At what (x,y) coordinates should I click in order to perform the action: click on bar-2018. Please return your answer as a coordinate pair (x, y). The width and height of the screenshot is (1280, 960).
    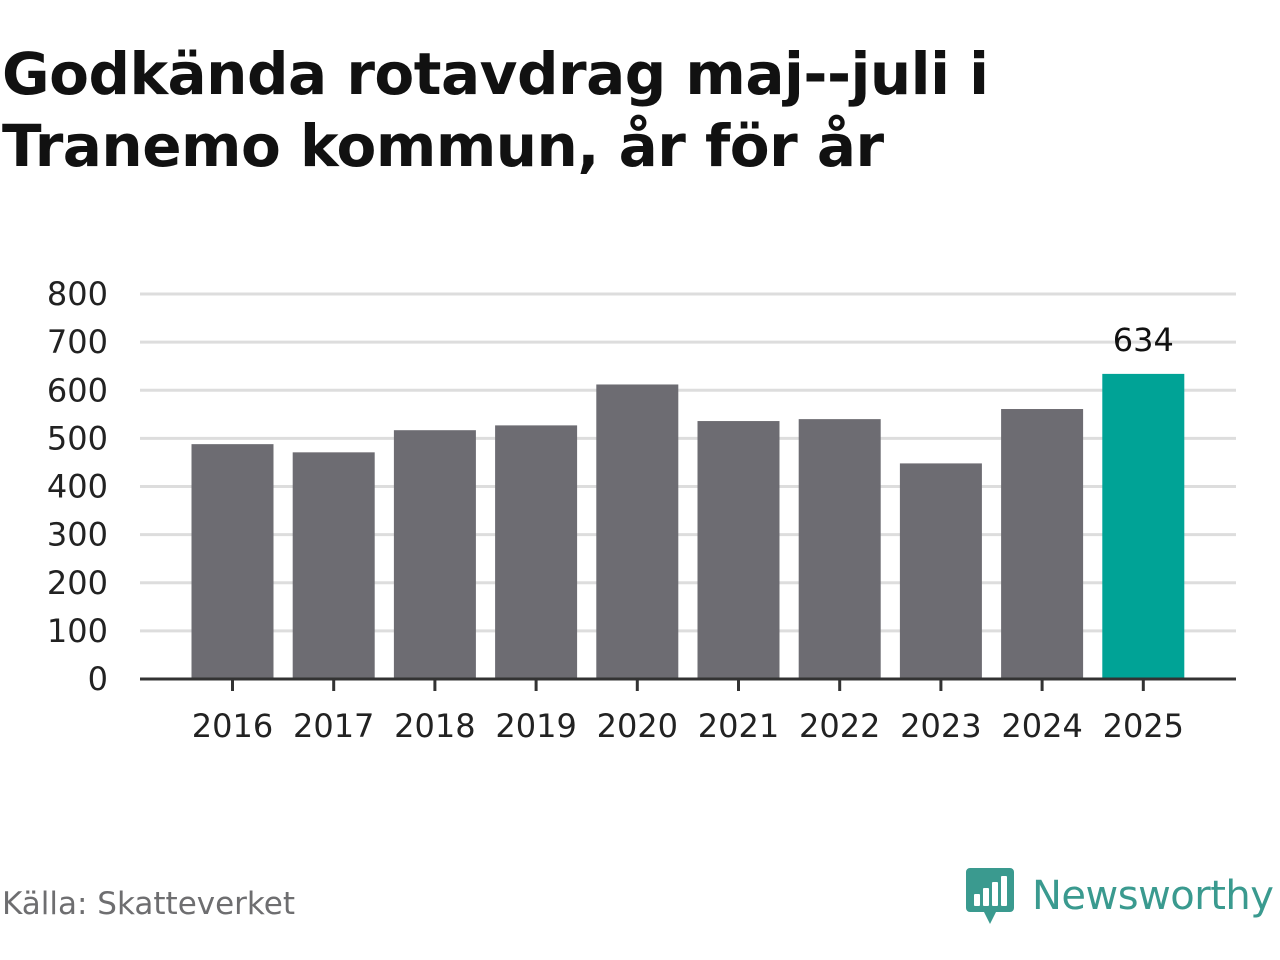
    Looking at the image, I should click on (434, 554).